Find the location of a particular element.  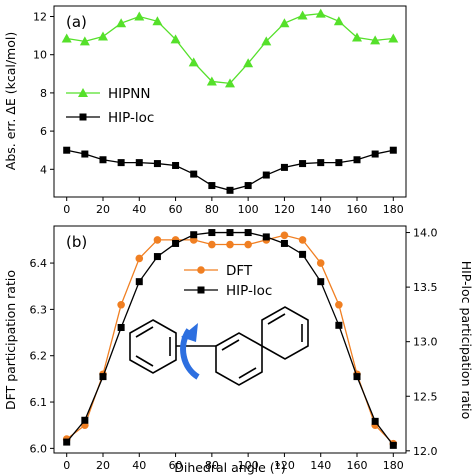

panel-b-ylabel: DFT participation ratio is located at coordinates (10, 340).